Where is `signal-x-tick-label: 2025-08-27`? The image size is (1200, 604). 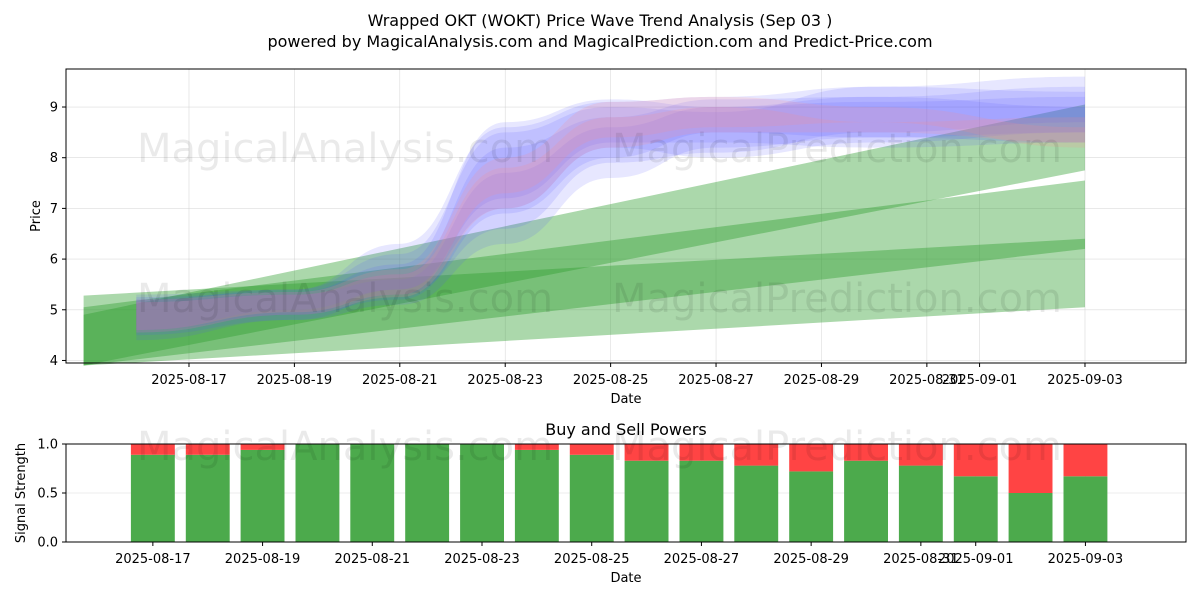
signal-x-tick-label: 2025-08-27 is located at coordinates (702, 559).